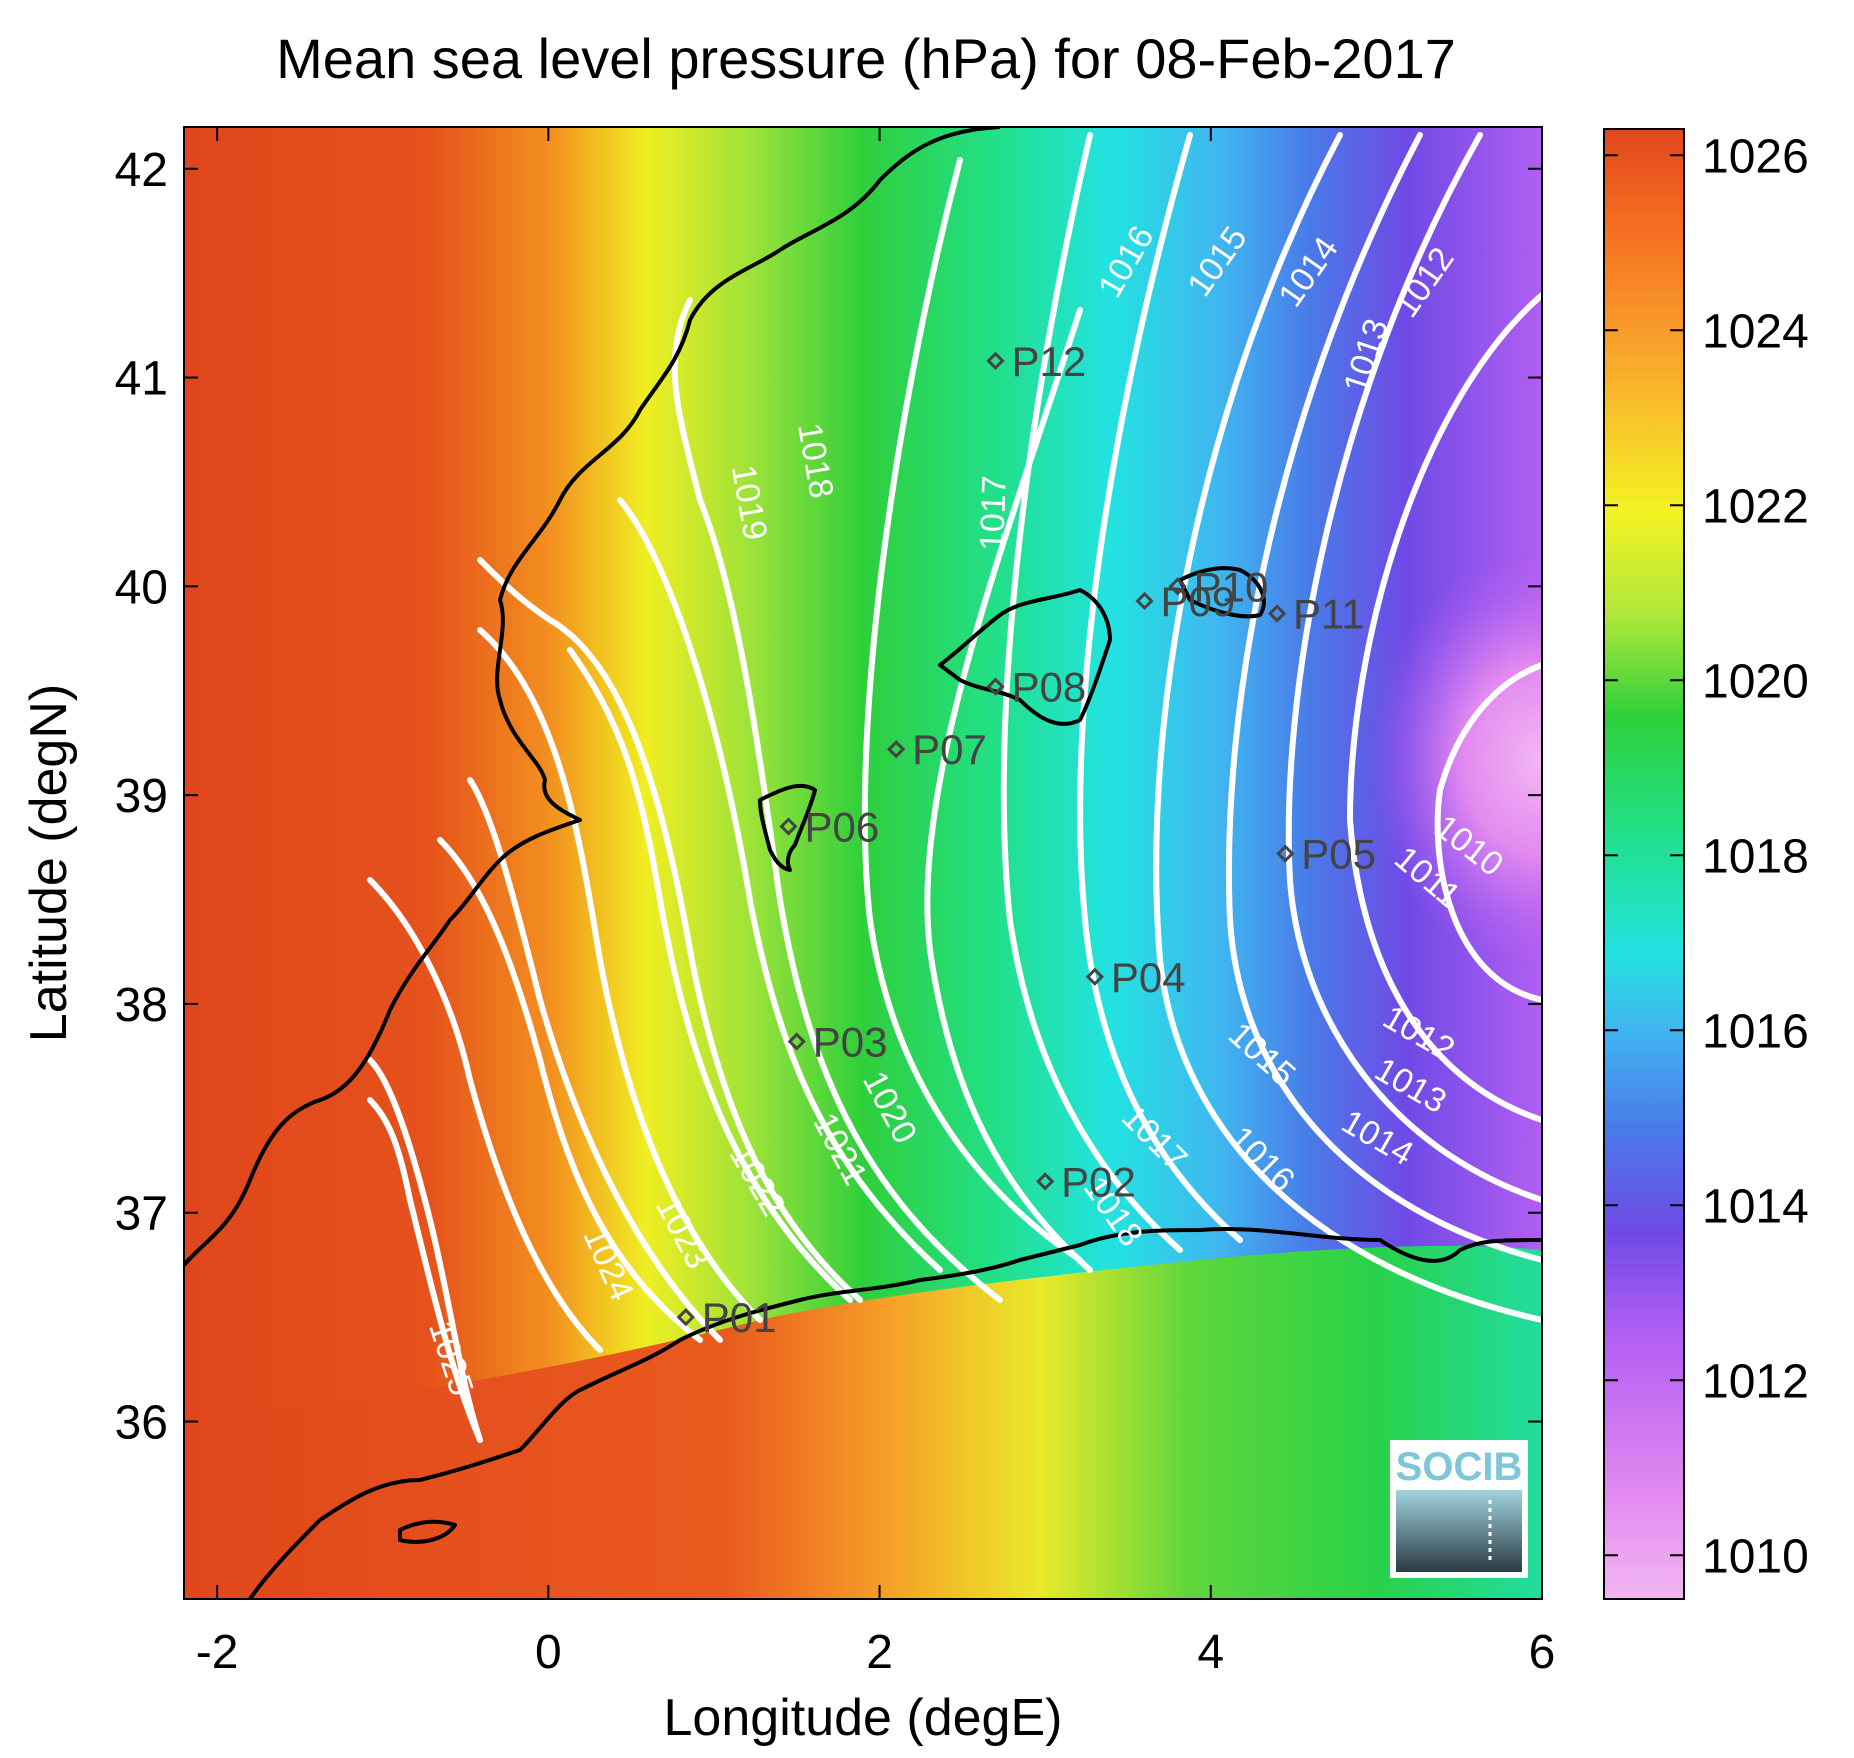  I want to click on colorbar-tick-label: 1026, so click(1755, 156).